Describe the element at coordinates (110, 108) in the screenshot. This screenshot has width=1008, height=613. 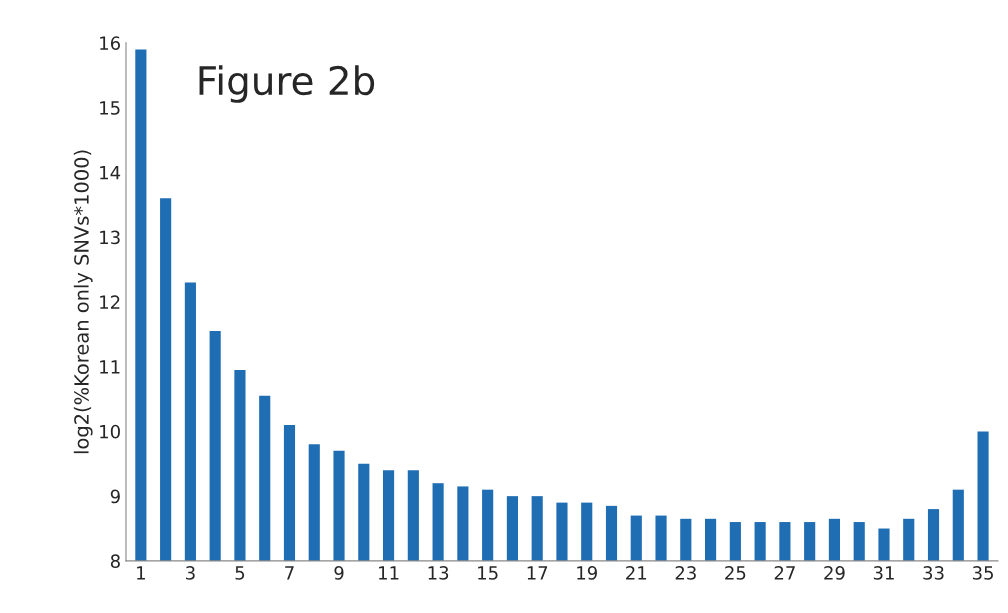
I see `y-tick-label: 15` at that location.